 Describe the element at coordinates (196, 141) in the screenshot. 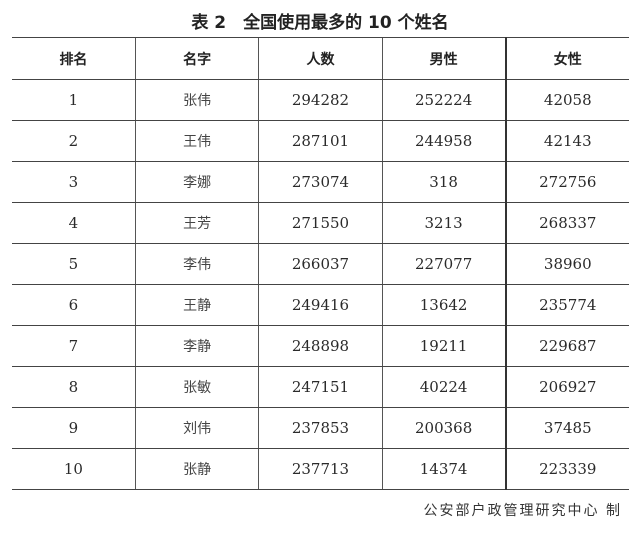

I see `cell-name: 王伟` at that location.